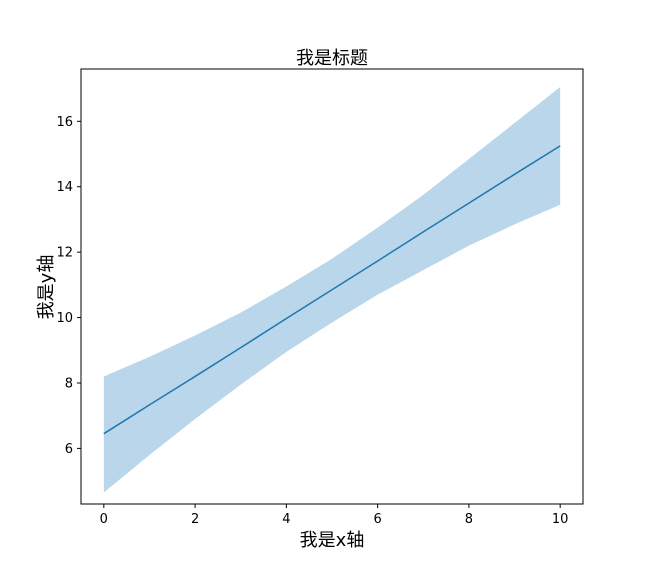  What do you see at coordinates (46, 287) in the screenshot?
I see `y-axis-title: 我是y轴` at bounding box center [46, 287].